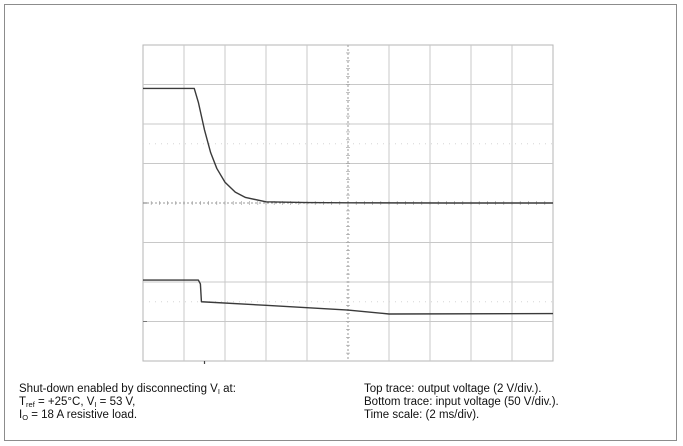  I want to click on caption-line-3: IO = 18 A resistive load., so click(78, 415).